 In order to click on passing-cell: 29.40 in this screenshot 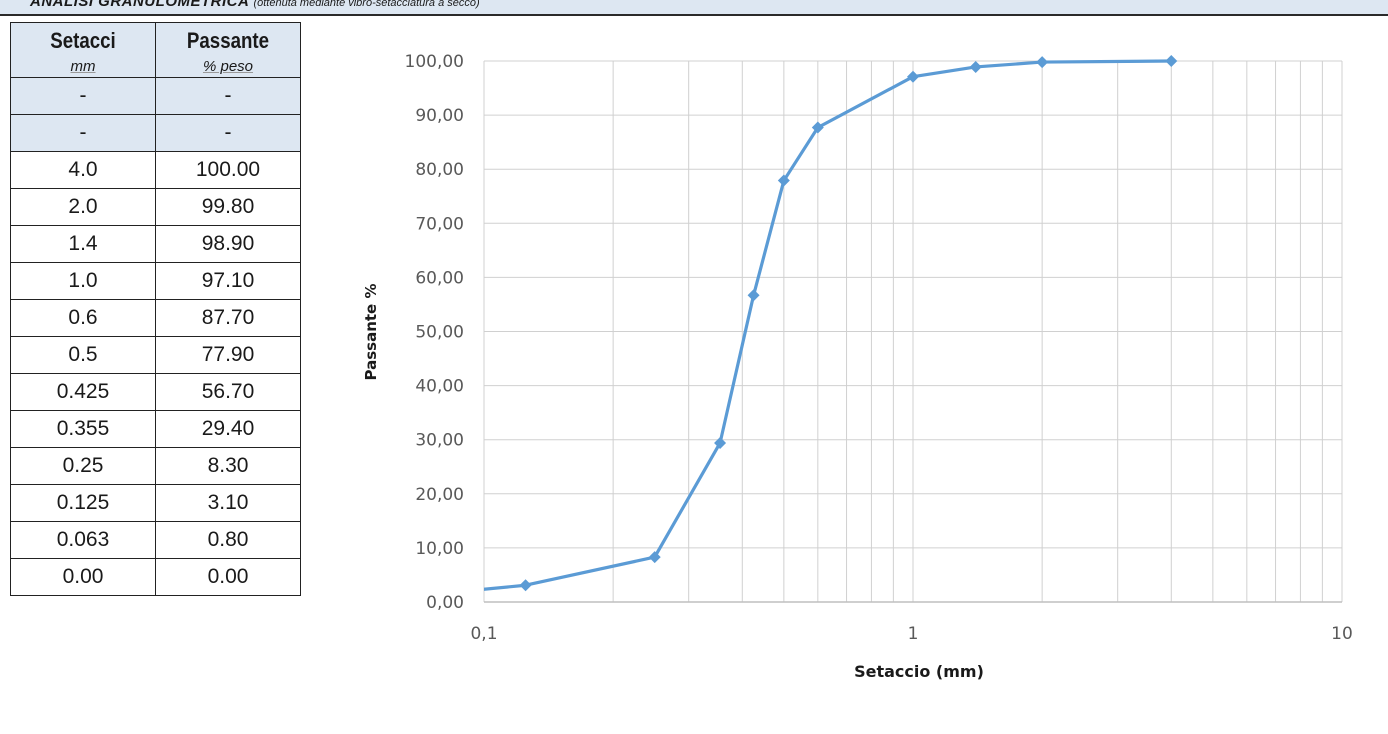, I will do `click(228, 429)`.